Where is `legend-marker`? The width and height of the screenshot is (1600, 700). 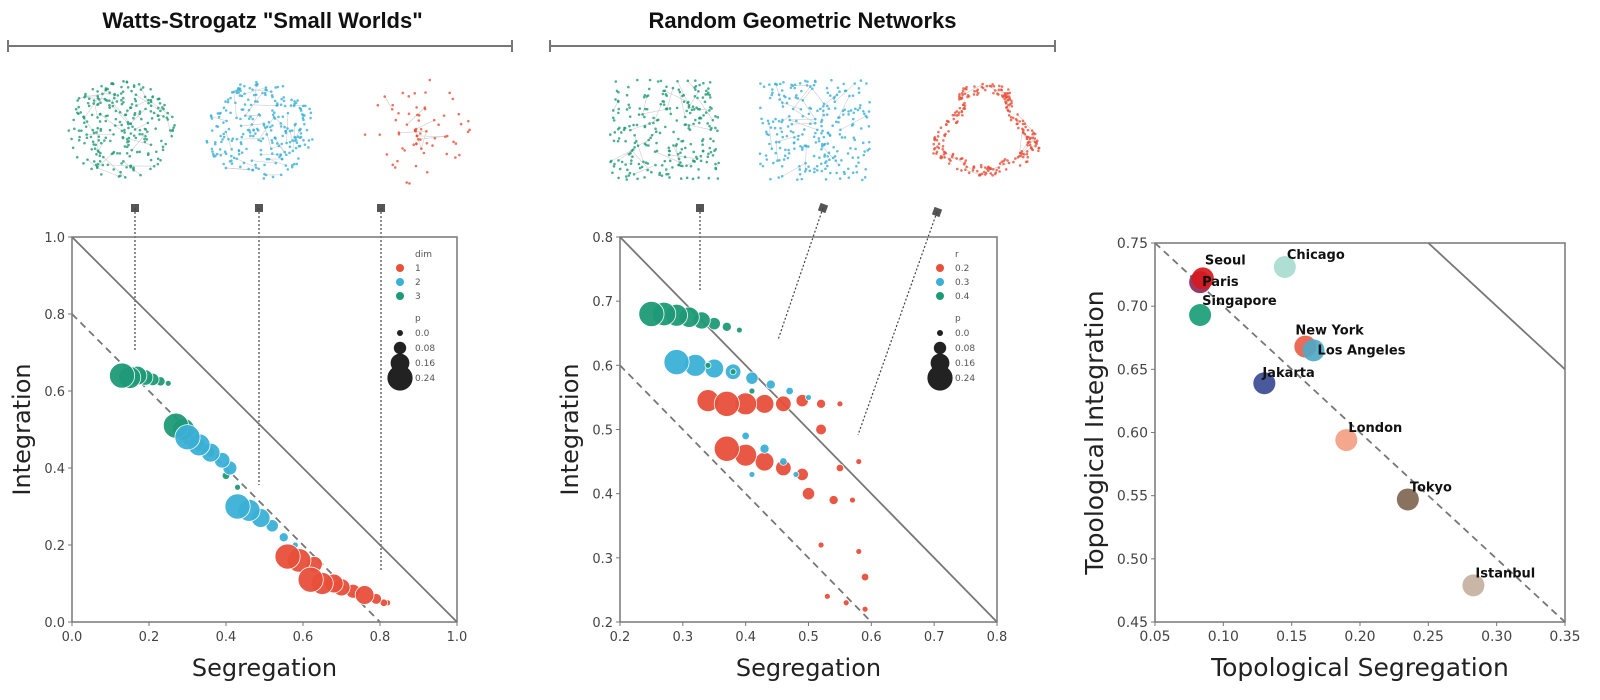 legend-marker is located at coordinates (400, 268).